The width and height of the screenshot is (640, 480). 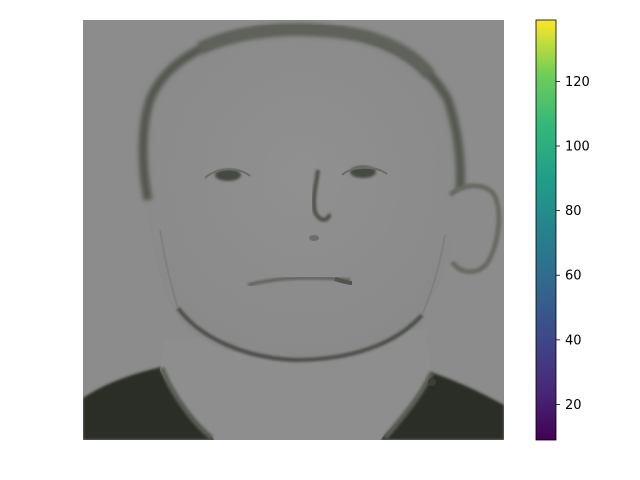 I want to click on colorbar-tick-label: 100, so click(x=577, y=147).